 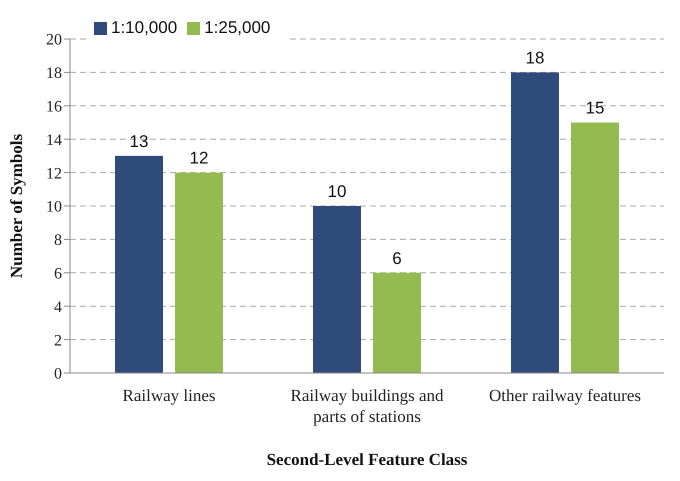 I want to click on y-tick-label: 0, so click(x=58, y=374).